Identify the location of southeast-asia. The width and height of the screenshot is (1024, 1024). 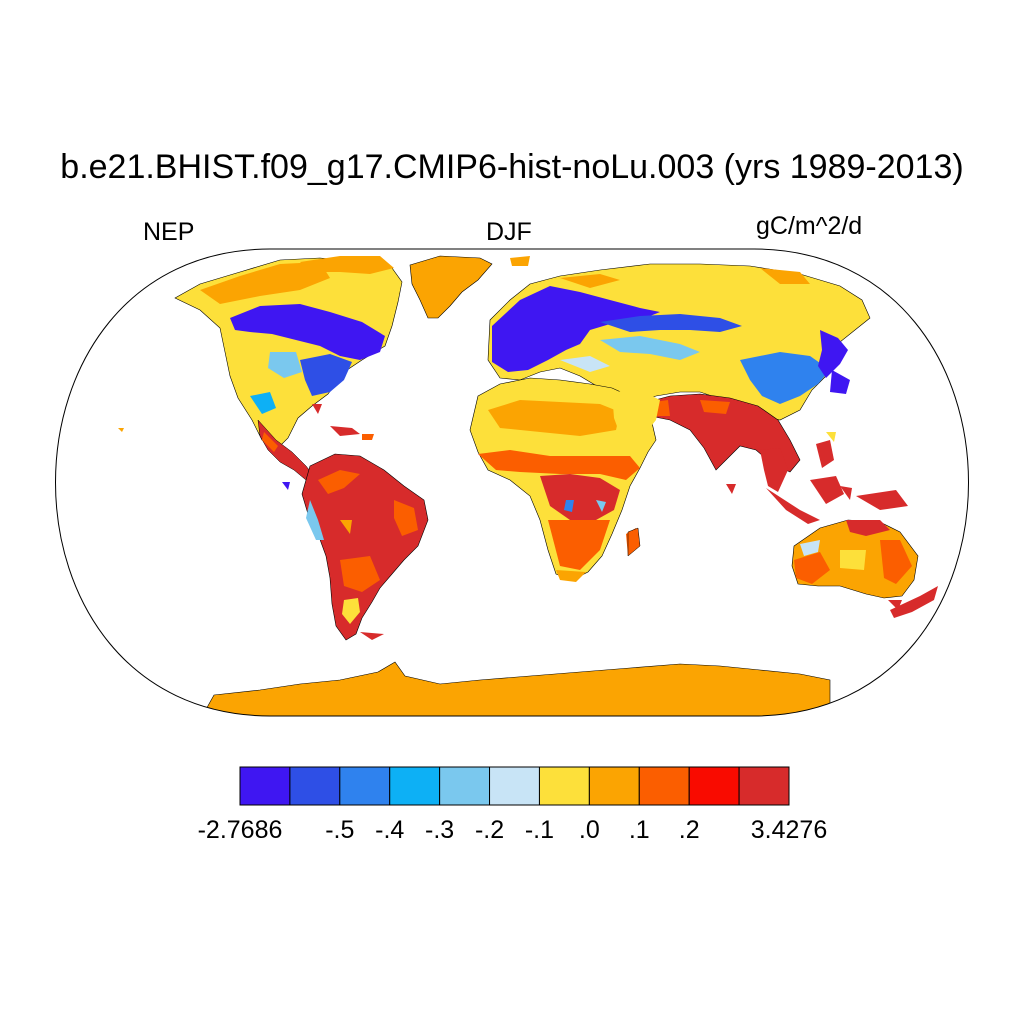
(834, 482).